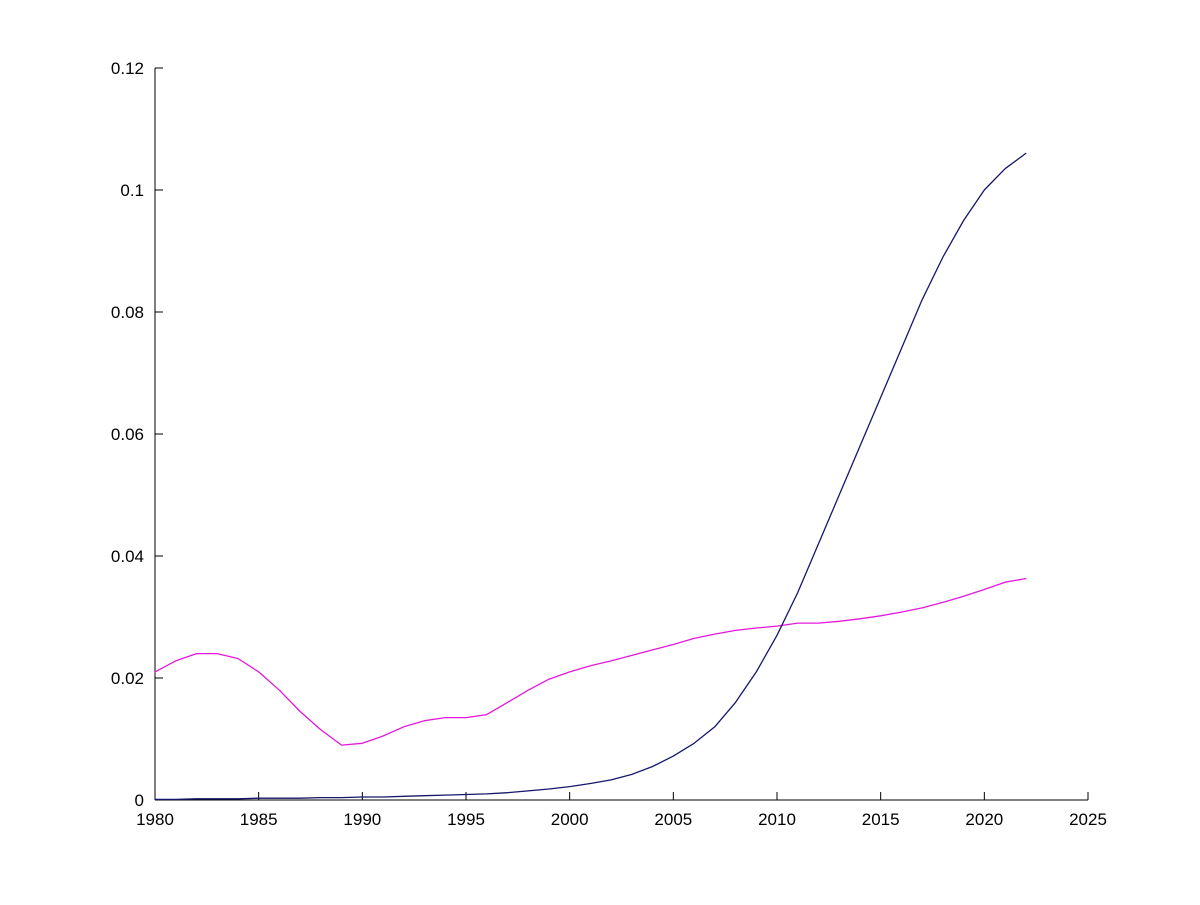  I want to click on magenta-series-line, so click(590, 661).